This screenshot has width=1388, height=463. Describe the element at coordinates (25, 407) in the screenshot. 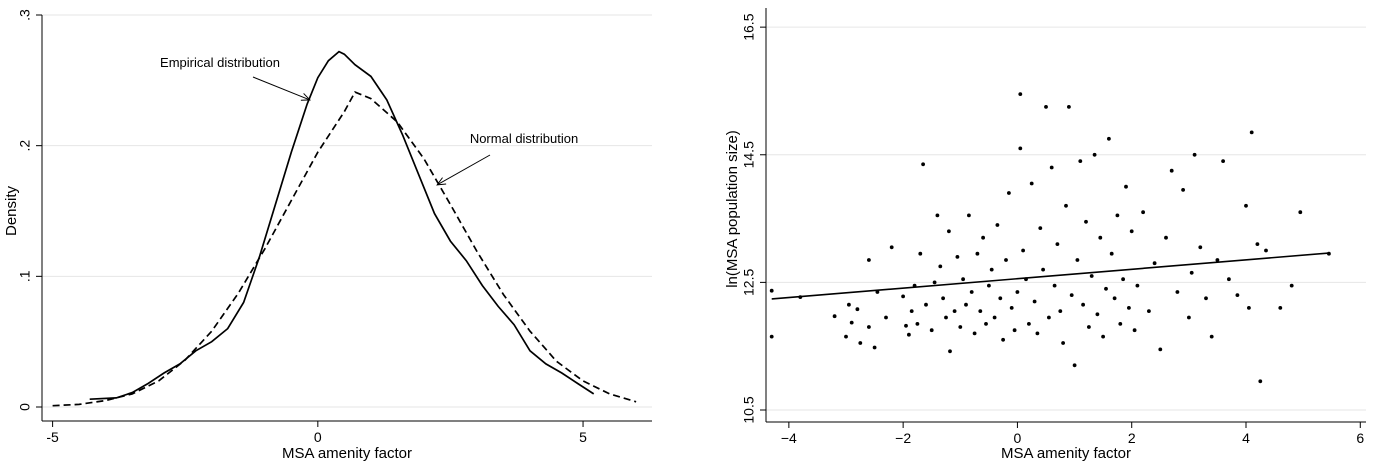

I see `y-tick-label: 0` at that location.